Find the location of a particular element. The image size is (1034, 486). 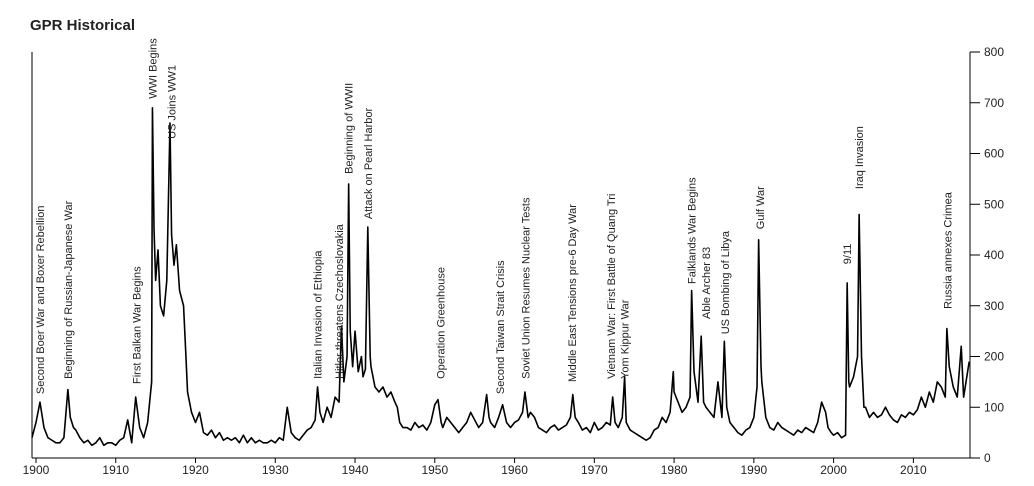

y-tick-label: 500 is located at coordinates (994, 204).